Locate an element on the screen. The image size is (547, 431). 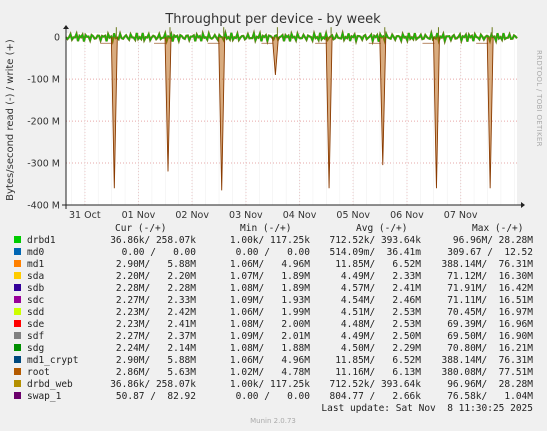
y-tick-label: -100 M is located at coordinates (43, 80).